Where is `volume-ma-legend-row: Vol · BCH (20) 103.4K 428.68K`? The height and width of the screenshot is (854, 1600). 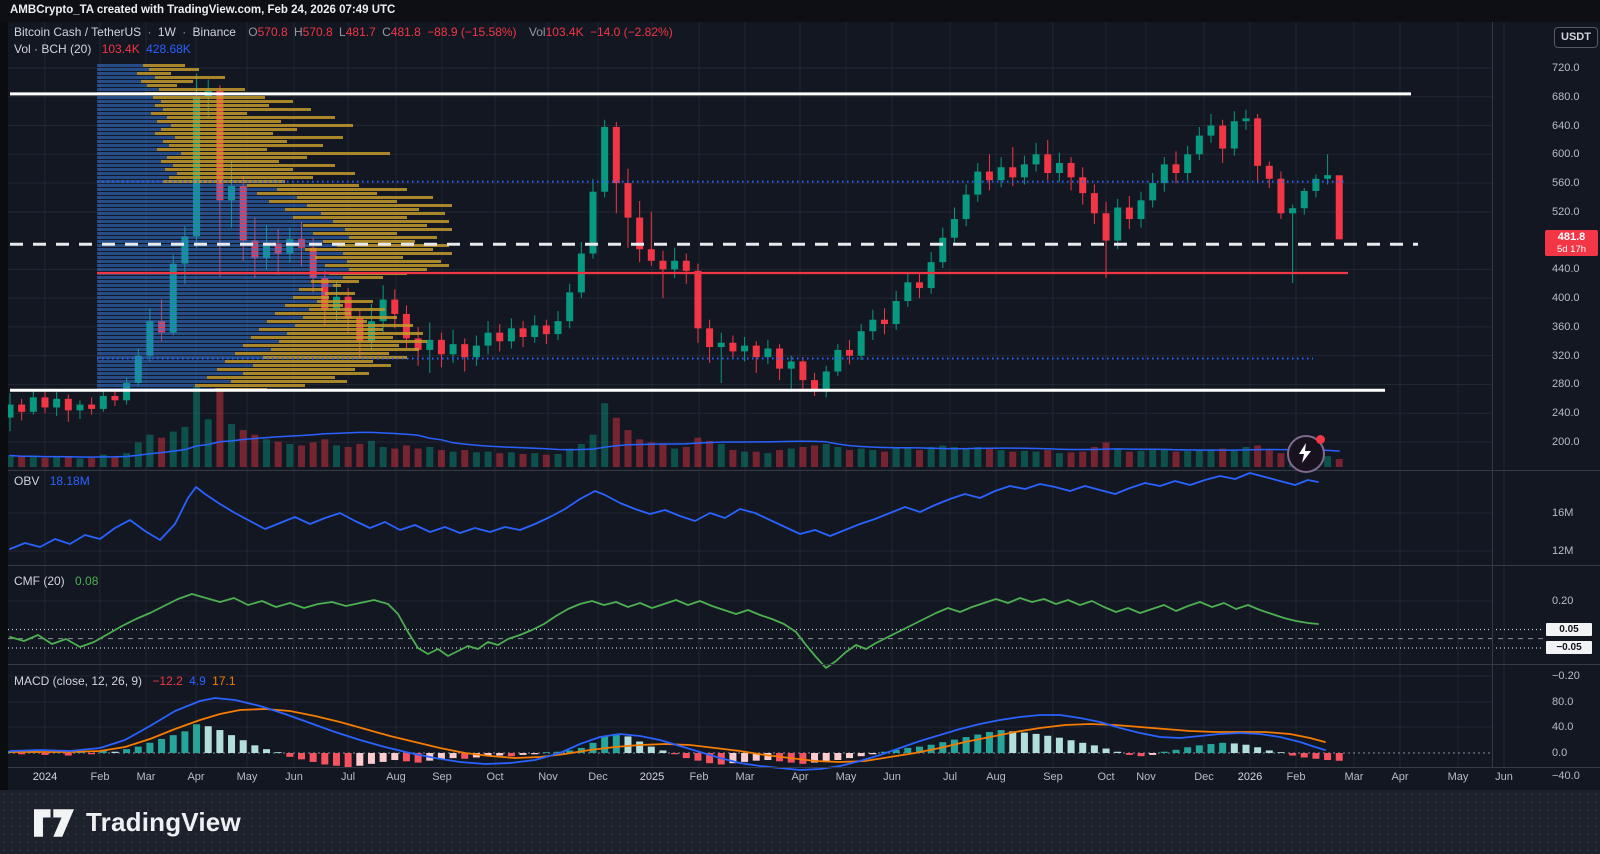
volume-ma-legend-row: Vol · BCH (20) 103.4K 428.68K is located at coordinates (104, 49).